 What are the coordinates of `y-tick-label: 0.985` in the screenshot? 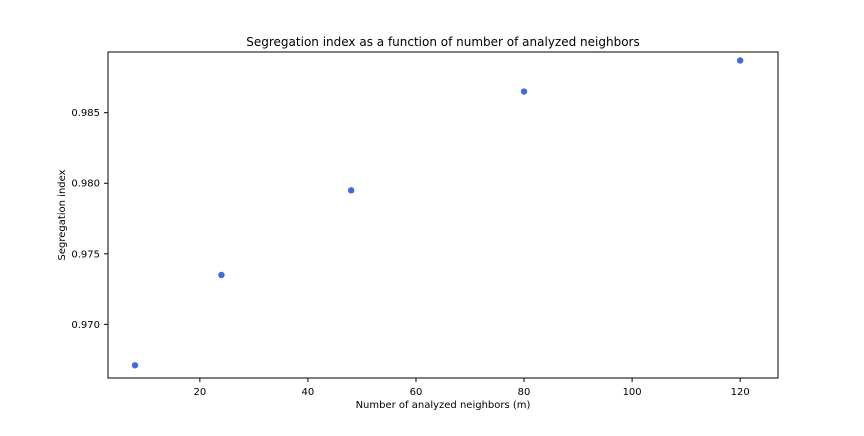 It's located at (85, 113).